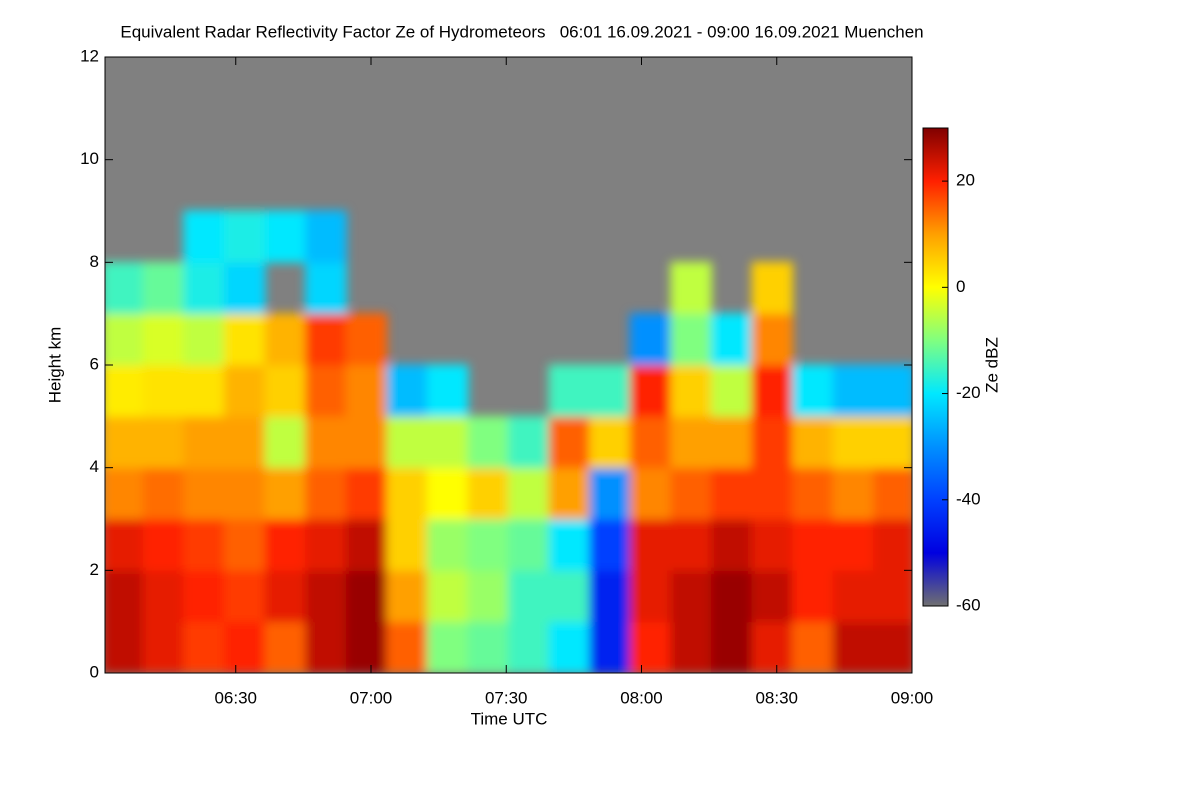 This screenshot has height=800, width=1200. What do you see at coordinates (776, 697) in the screenshot?
I see `x-tick-label: 08:30` at bounding box center [776, 697].